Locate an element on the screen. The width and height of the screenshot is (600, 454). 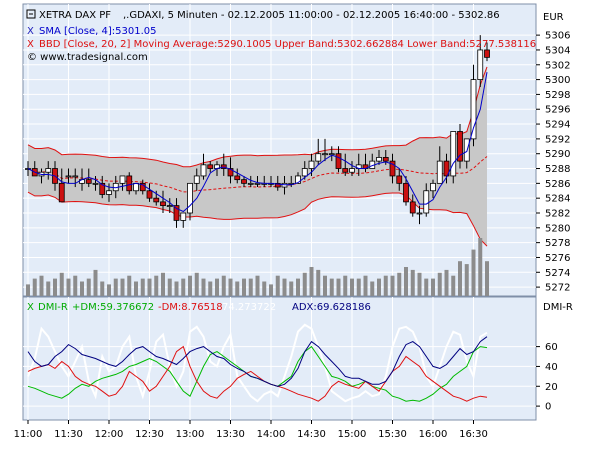
time-tick-label: 15:30 is located at coordinates (392, 434).